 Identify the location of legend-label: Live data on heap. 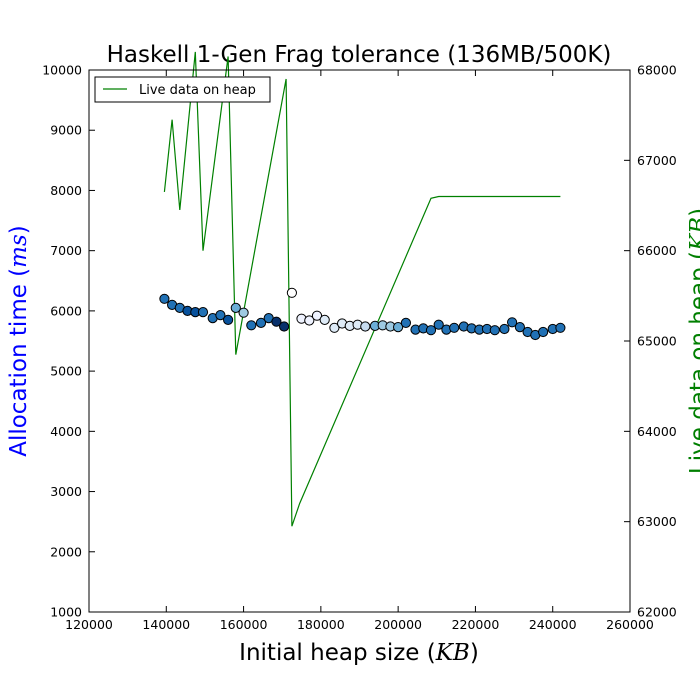
(197, 90).